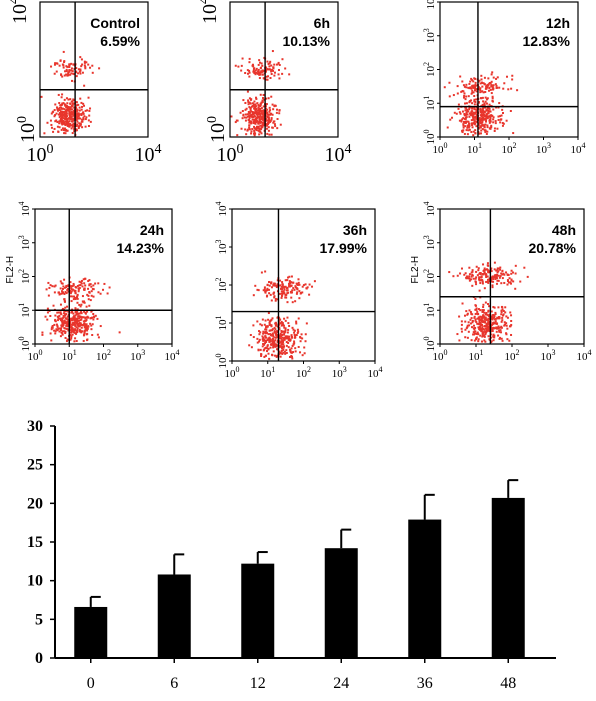 The width and height of the screenshot is (596, 701). Describe the element at coordinates (512, 355) in the screenshot. I see `x-tick-label: 102` at that location.